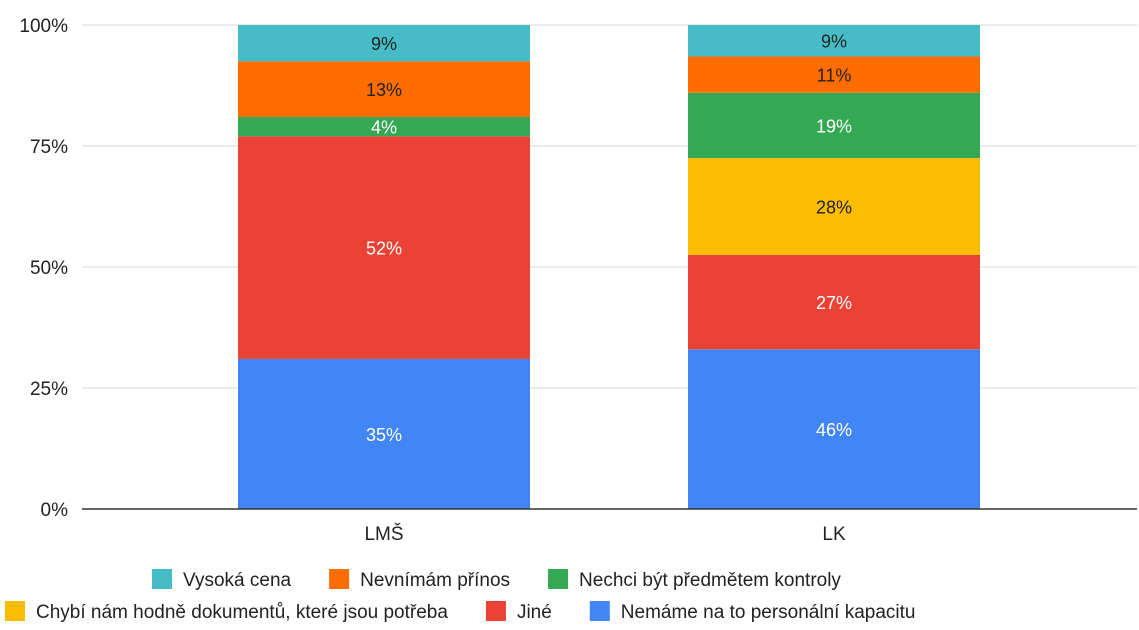  Describe the element at coordinates (383, 534) in the screenshot. I see `x-category-label: LMŠ` at that location.